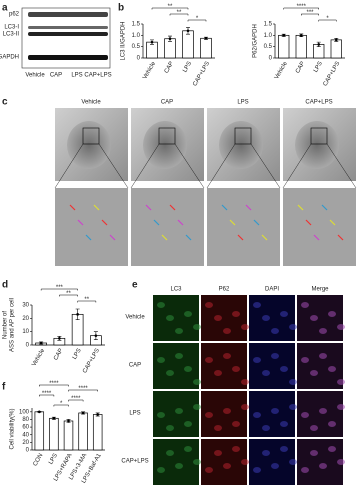 This screenshot has height=500, width=359. What do you see at coordinates (13, 428) in the screenshot?
I see `y-axis-label: Cell viability(%)` at bounding box center [13, 428].